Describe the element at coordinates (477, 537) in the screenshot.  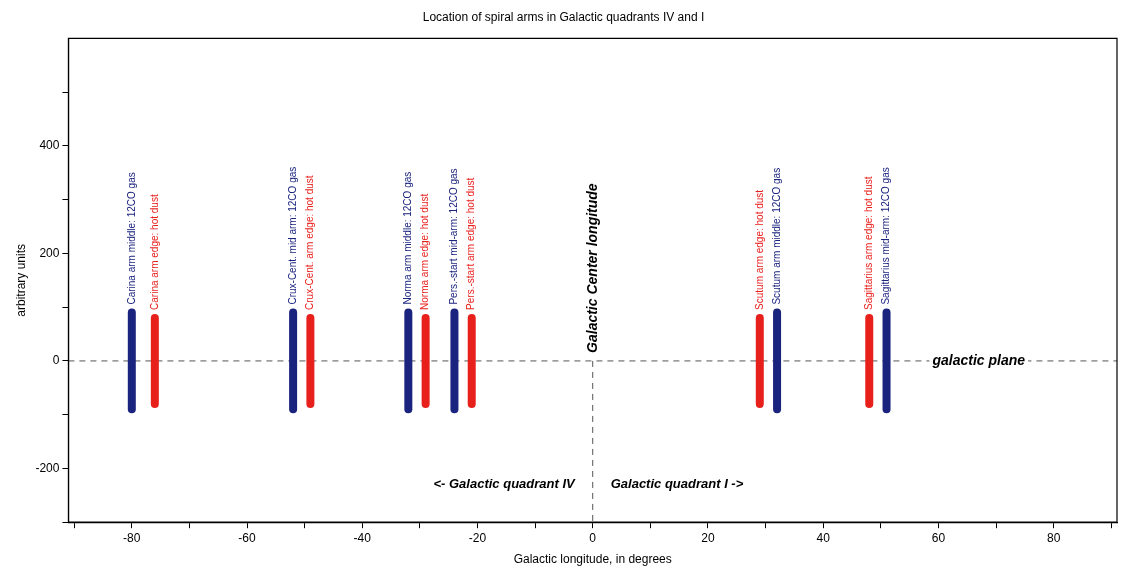
I see `x-tick-label: -20` at that location.